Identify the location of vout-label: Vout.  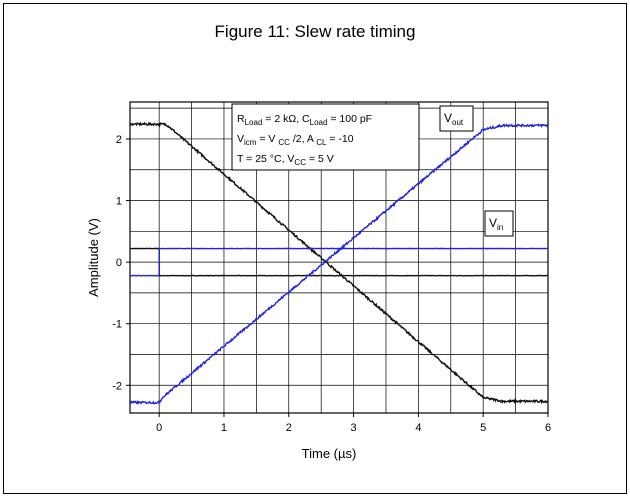
(454, 119).